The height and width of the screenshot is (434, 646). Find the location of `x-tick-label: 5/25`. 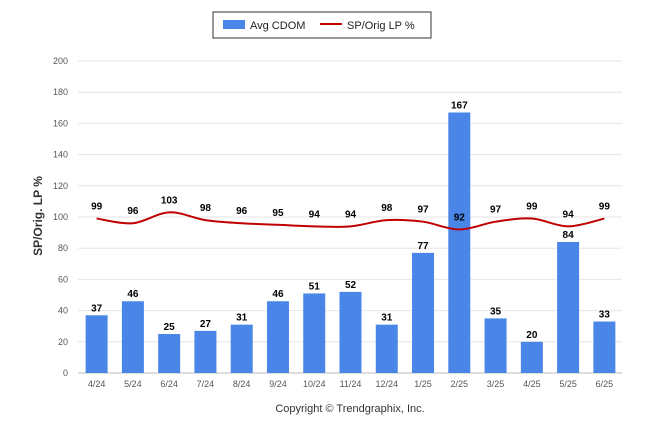

x-tick-label: 5/25 is located at coordinates (568, 384).